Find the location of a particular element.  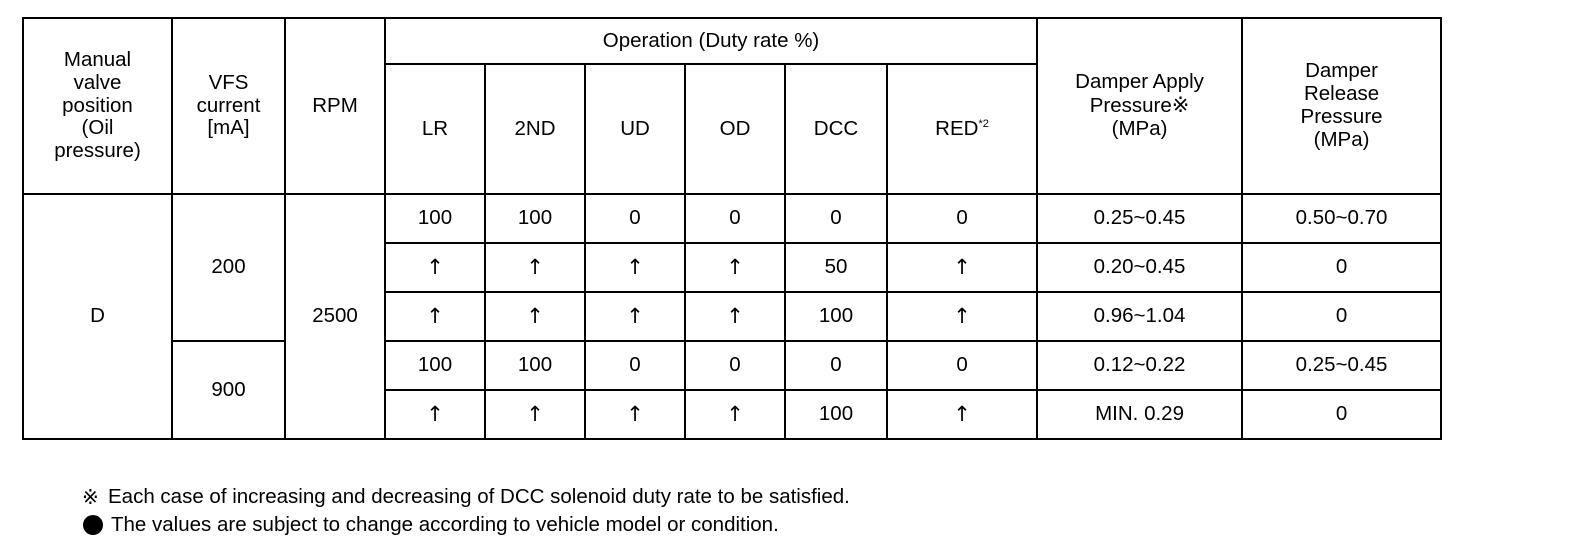

cell-damper-apply: 0.25~0.45 is located at coordinates (1140, 218).